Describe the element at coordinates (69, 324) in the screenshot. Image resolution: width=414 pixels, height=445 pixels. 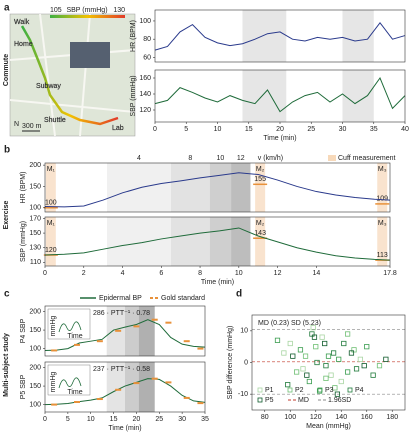
I see `inset-frame` at that location.